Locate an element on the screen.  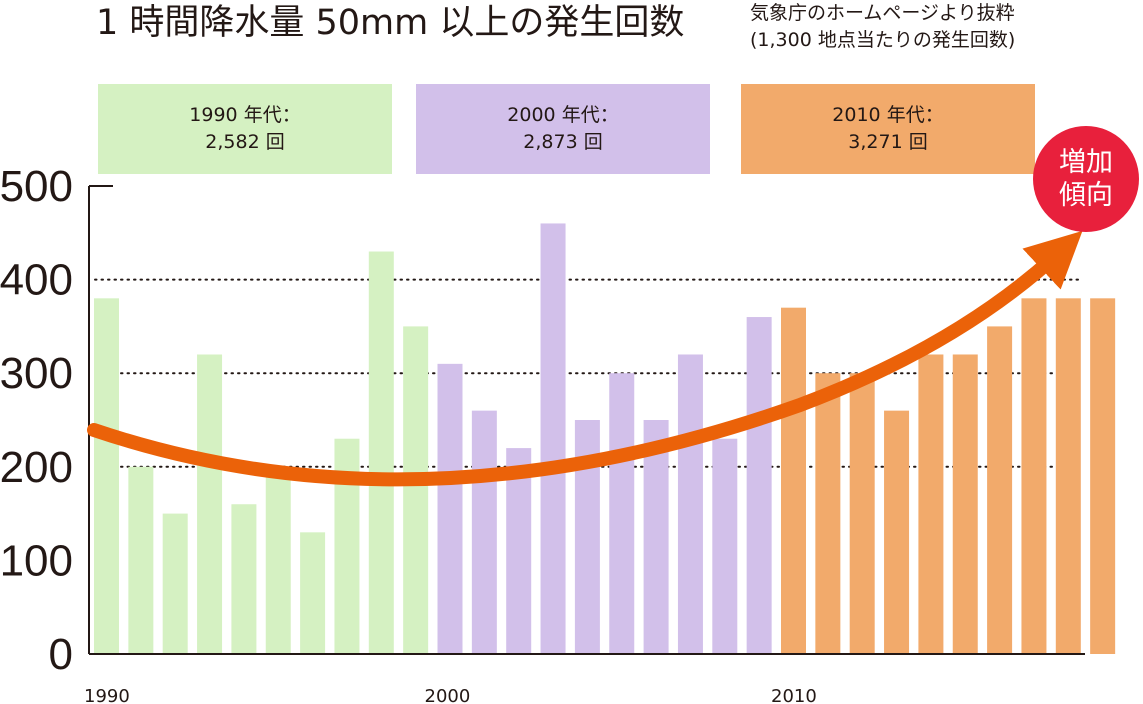
decade-2000s-box: 2000 年代： 2,873 回 is located at coordinates (563, 129).